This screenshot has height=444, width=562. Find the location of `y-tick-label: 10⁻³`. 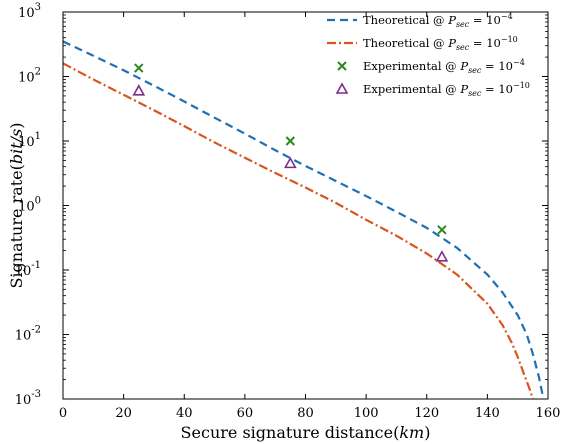

y-tick-label: 10⁻³ is located at coordinates (28, 398).